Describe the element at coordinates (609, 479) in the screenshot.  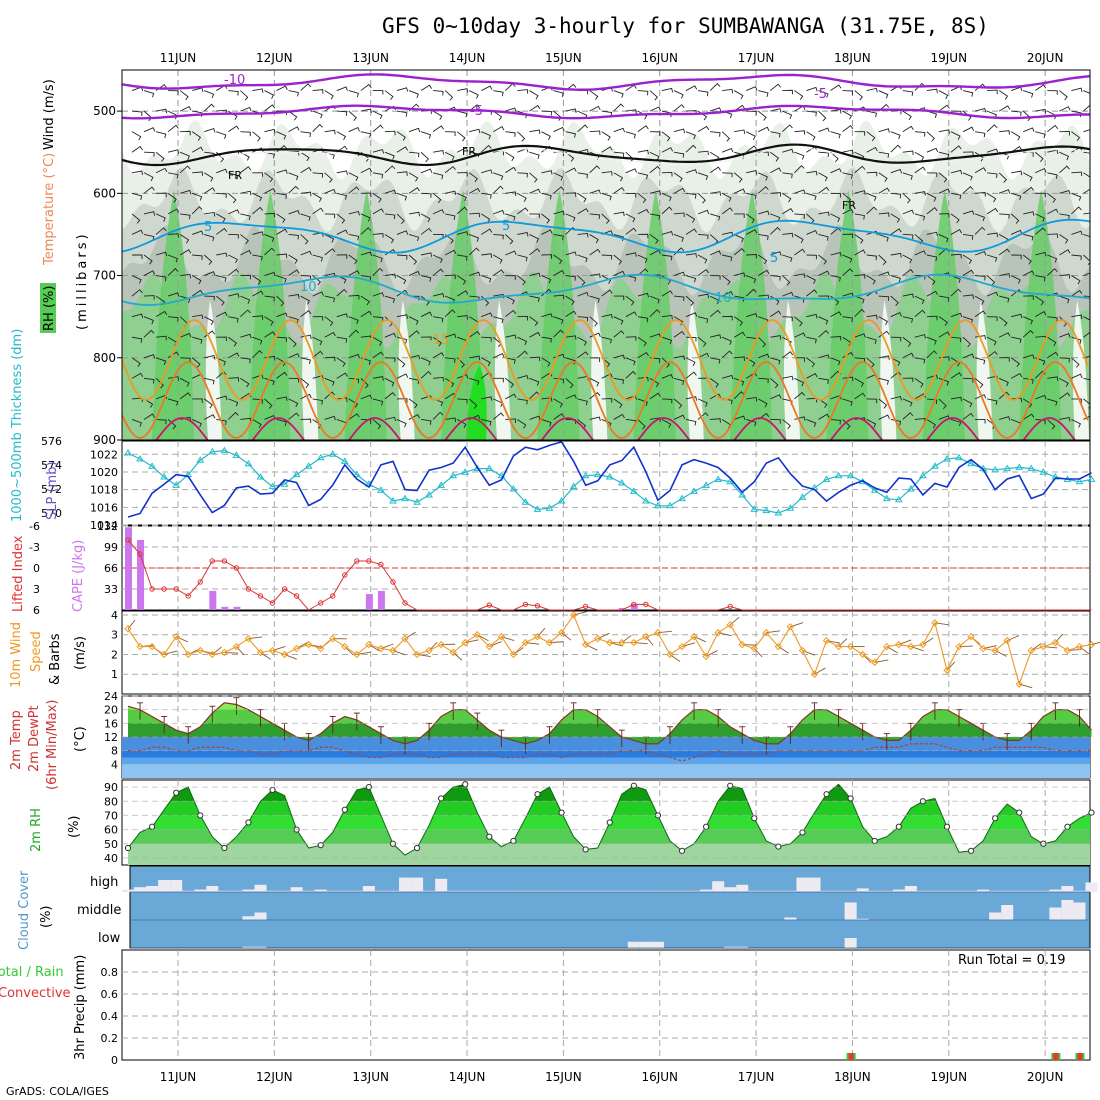
I see `slp-line` at that location.